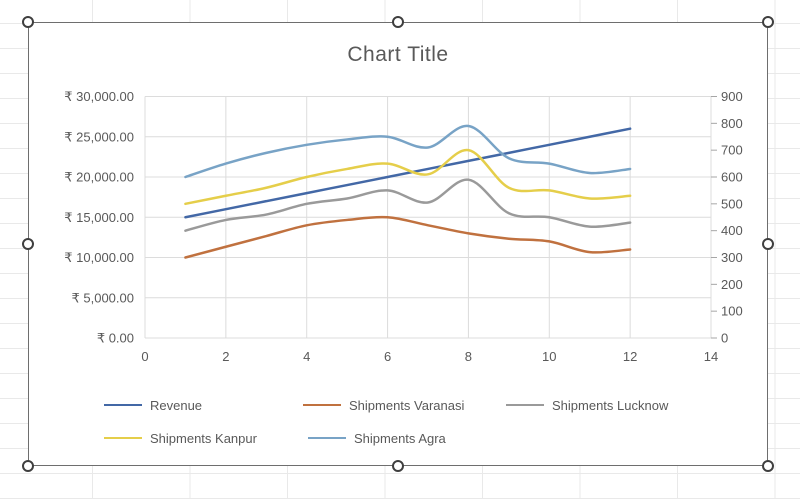  I want to click on series-line-revenue, so click(408, 173).